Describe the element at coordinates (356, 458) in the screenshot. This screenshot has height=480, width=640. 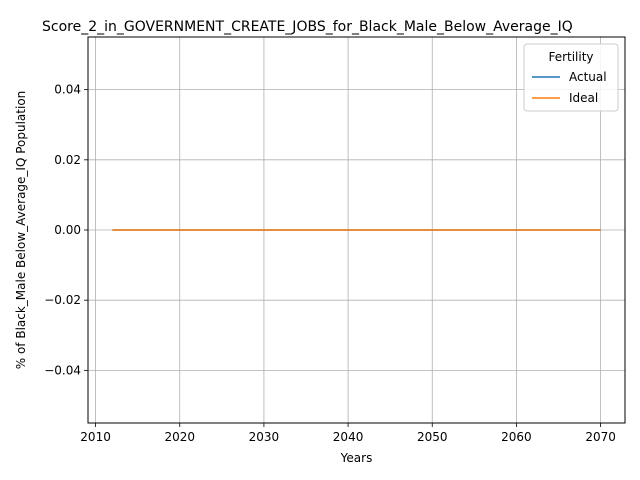
I see `x-axis-label: Years` at that location.